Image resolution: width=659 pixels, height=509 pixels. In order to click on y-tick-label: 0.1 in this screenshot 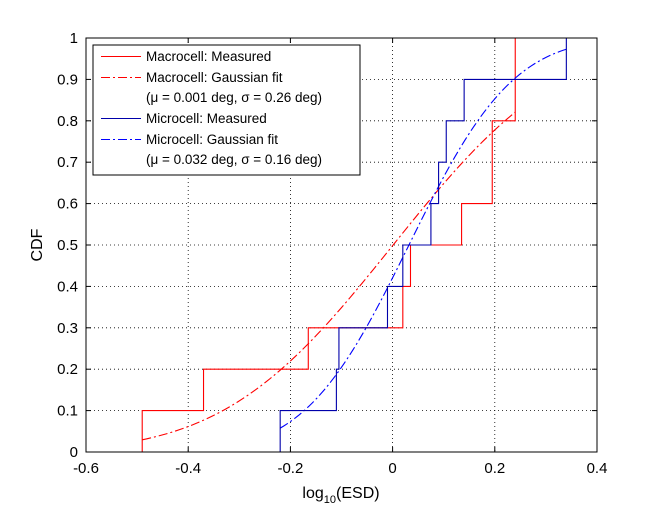, I will do `click(67, 411)`.